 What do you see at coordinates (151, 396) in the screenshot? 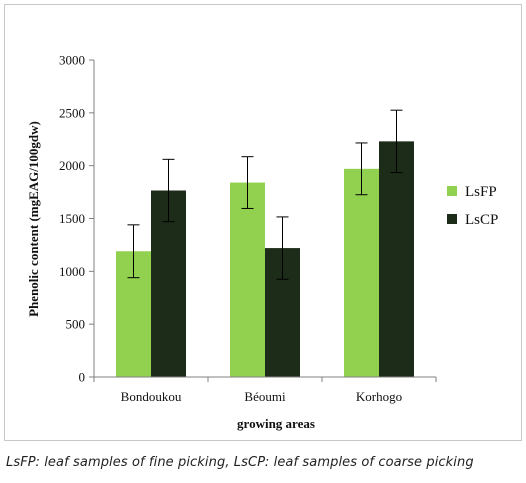
I see `x-tick-label-0: Bondoukou` at bounding box center [151, 396].